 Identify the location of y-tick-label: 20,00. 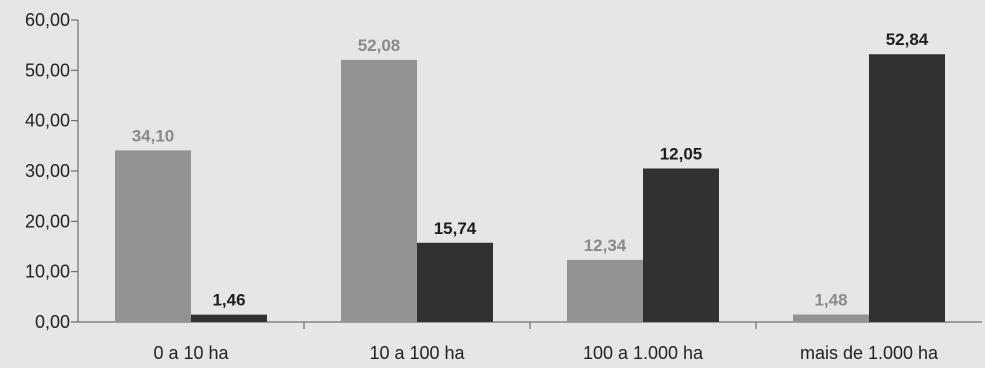
(47, 221).